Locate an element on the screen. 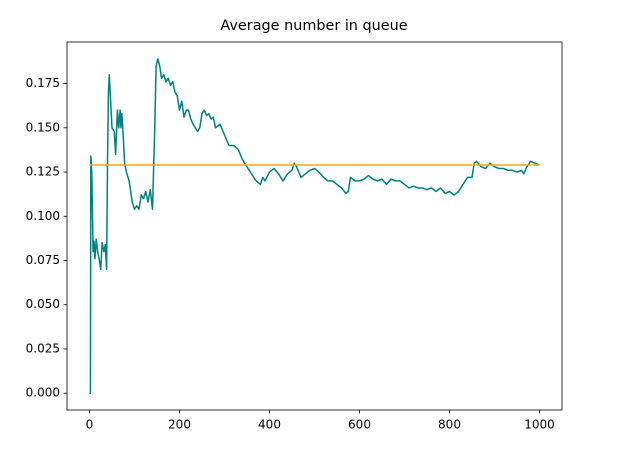  y-tick-label: 0.125 is located at coordinates (43, 172).